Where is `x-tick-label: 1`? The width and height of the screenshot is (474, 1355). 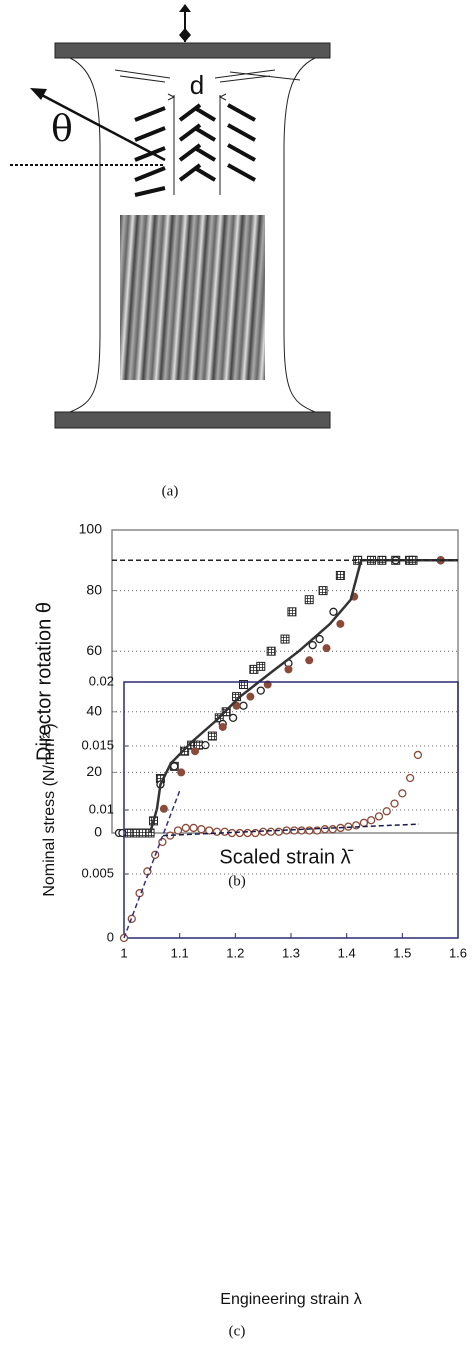 x-tick-label: 1 is located at coordinates (123, 952).